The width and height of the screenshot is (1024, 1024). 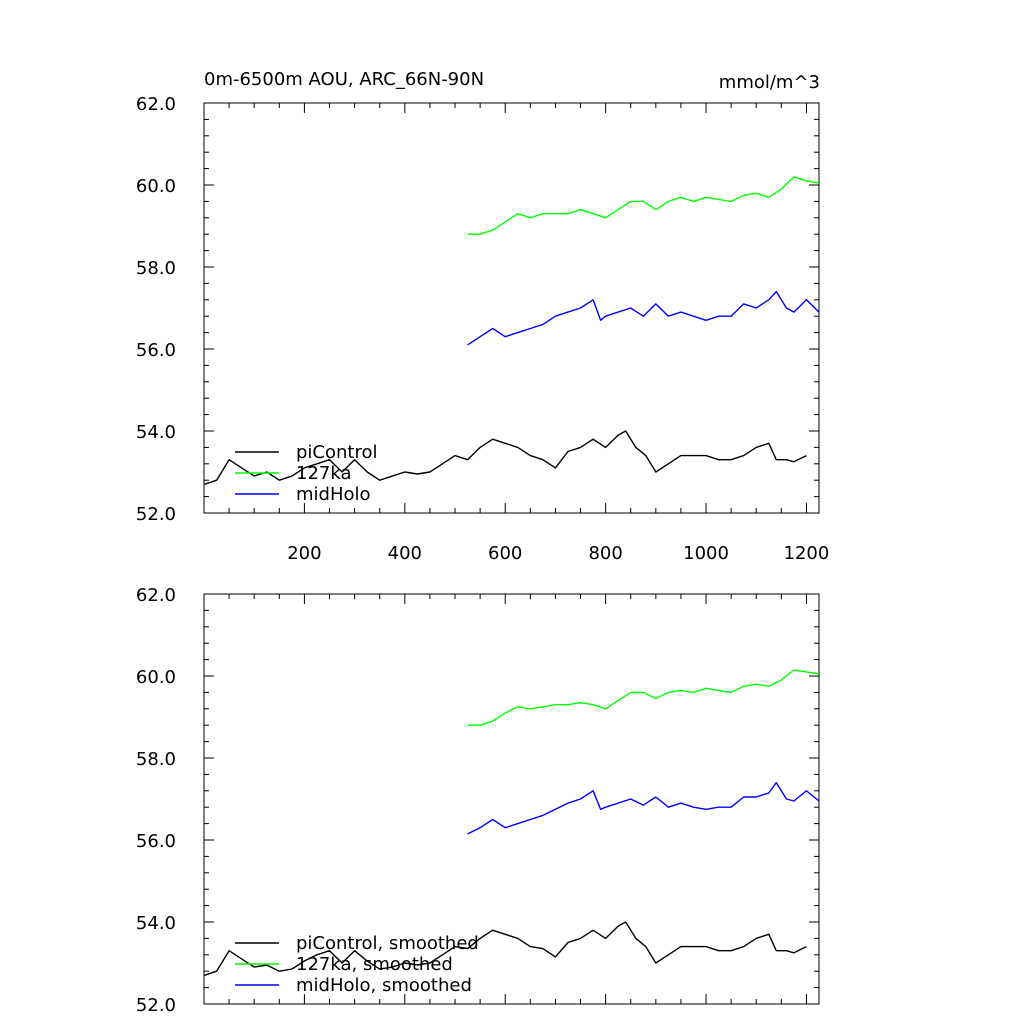 I want to click on legend-label: midHolo, smoothed, so click(x=384, y=985).